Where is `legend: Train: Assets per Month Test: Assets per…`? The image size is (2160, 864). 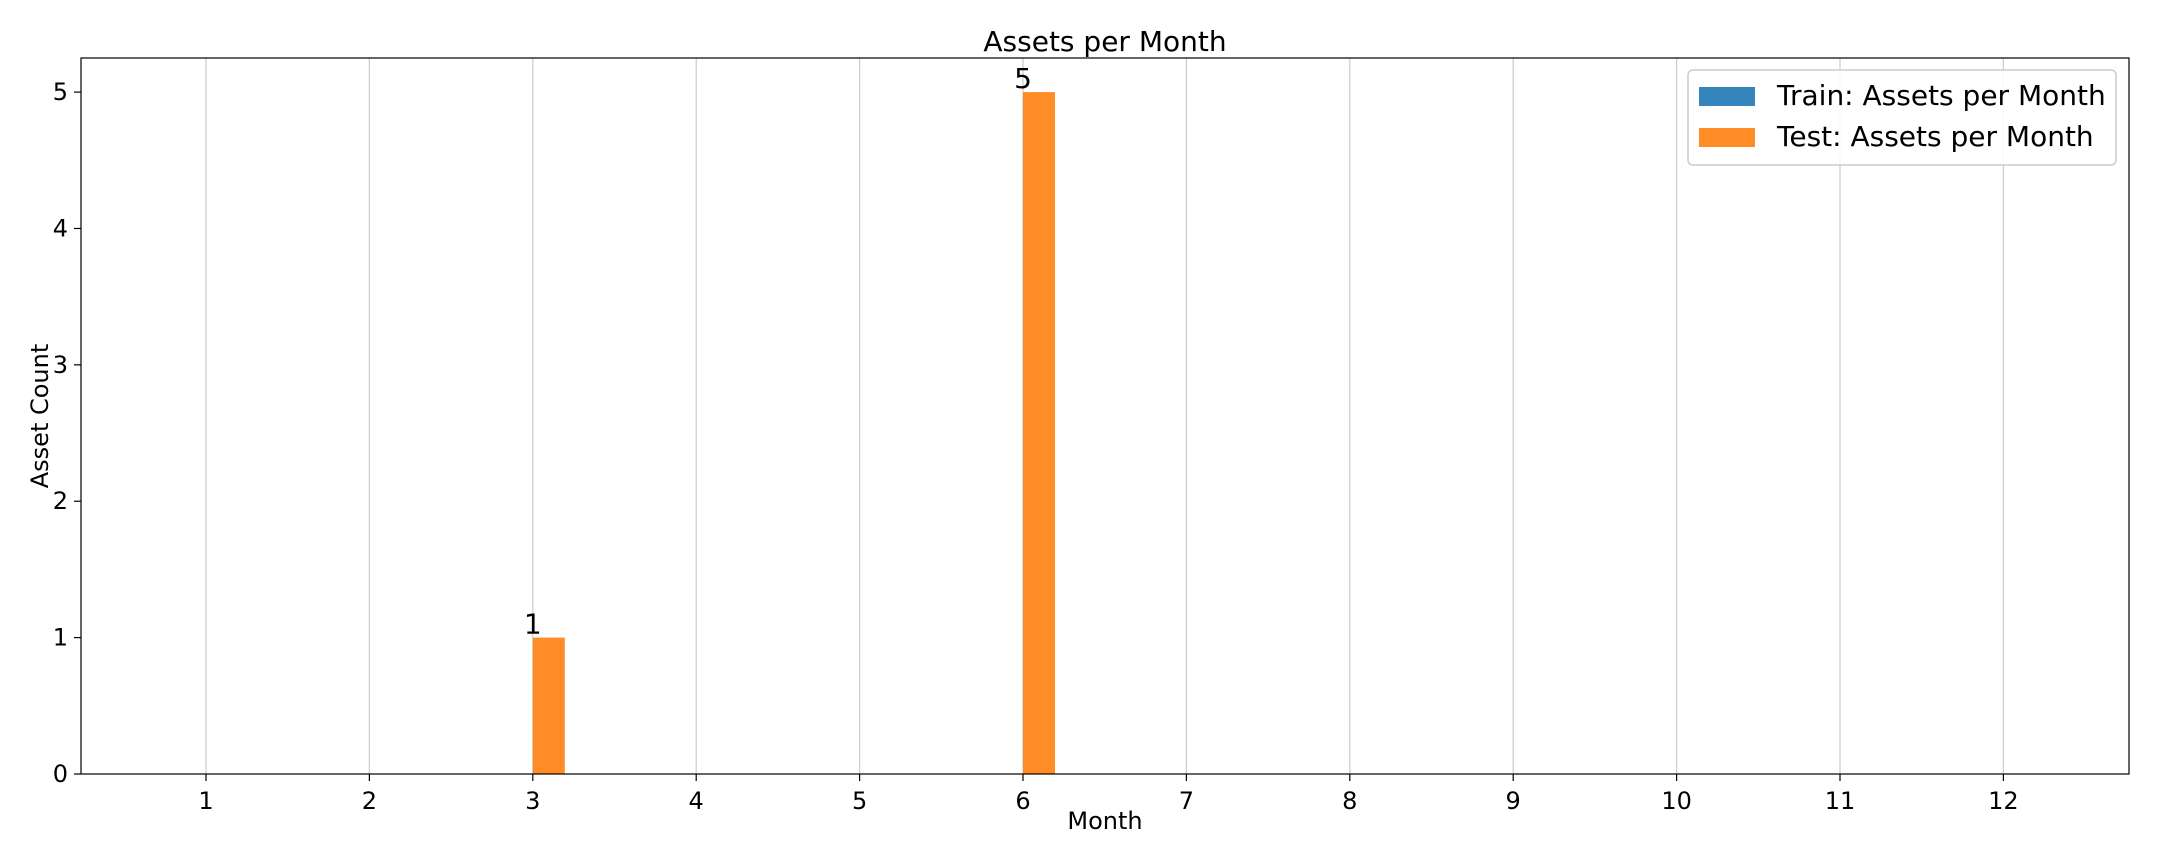 legend: Train: Assets per Month Test: Assets per… is located at coordinates (1902, 117).